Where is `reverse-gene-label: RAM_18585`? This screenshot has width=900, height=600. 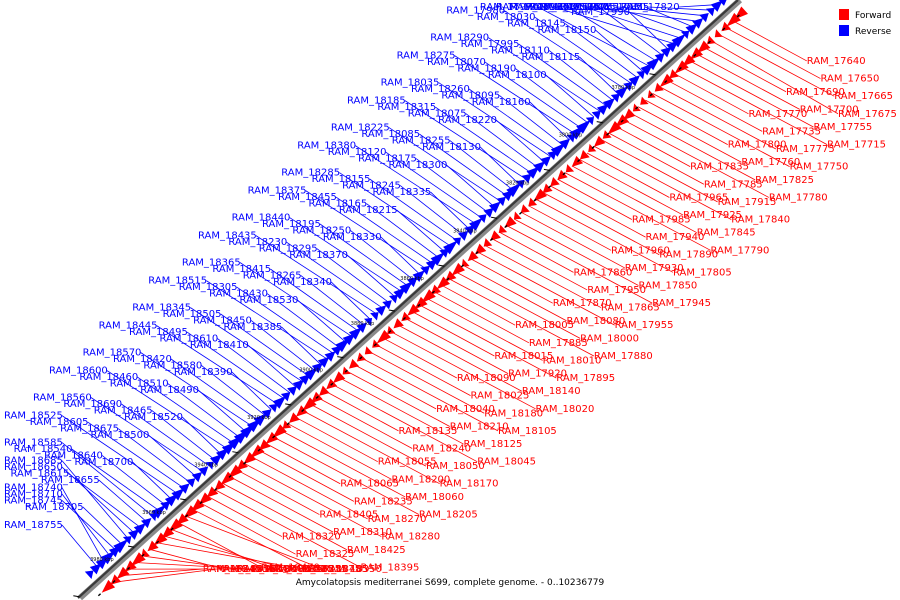
reverse-gene-label: RAM_18585 is located at coordinates (33, 443).